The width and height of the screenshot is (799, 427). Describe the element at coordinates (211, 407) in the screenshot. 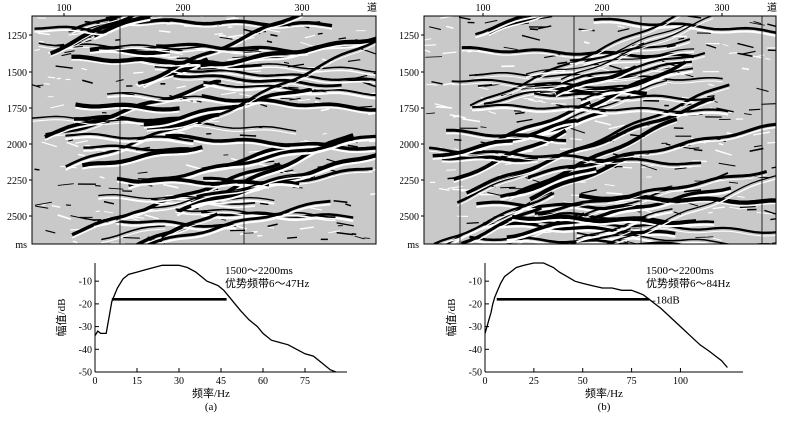

I see `panel-caption: (a)` at that location.